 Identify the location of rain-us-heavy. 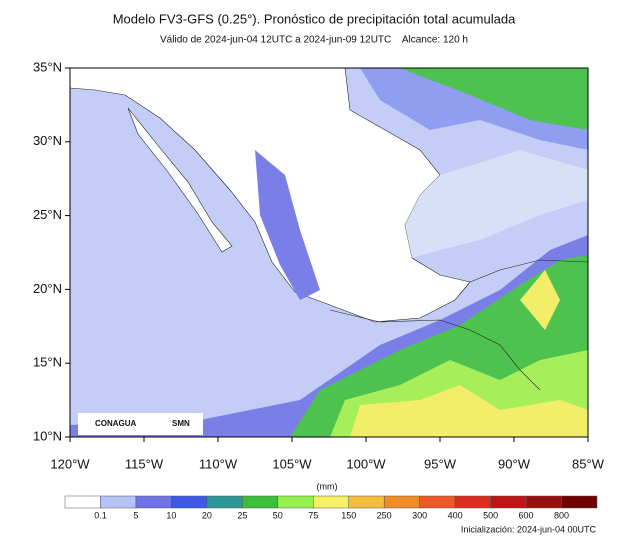
(494, 99).